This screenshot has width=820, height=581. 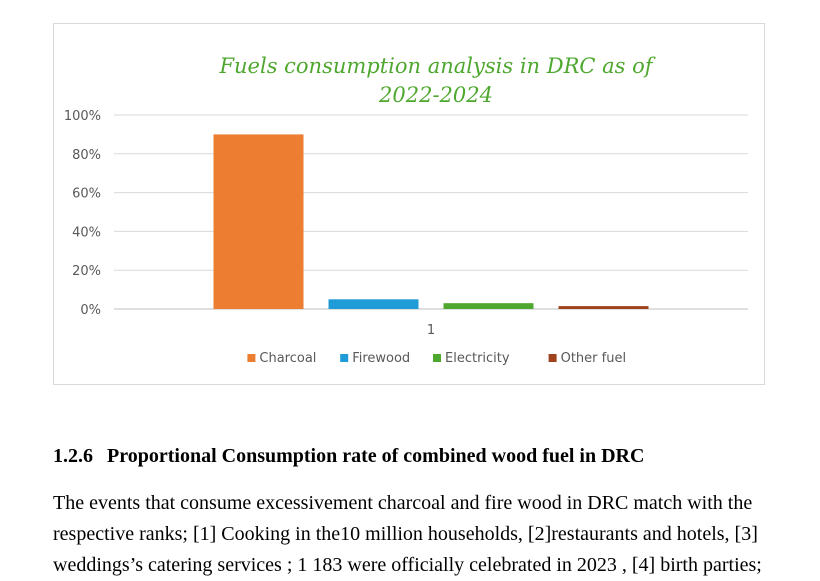 I want to click on y-axis-ticks: 0% 20% 40% 60% 80% 100%, so click(x=82, y=213).